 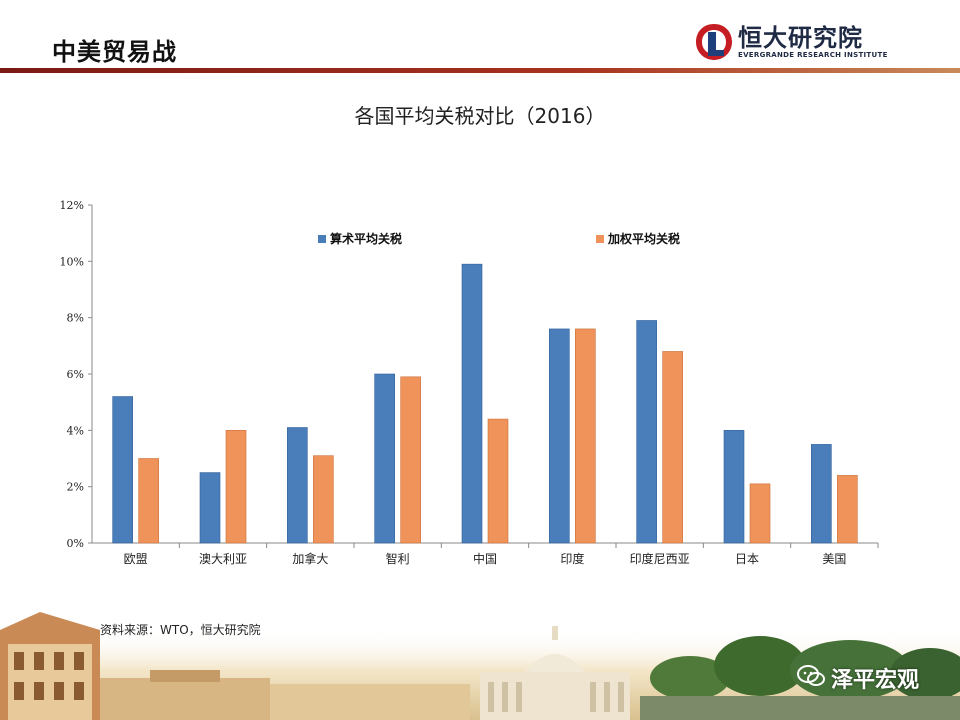 What do you see at coordinates (660, 558) in the screenshot?
I see `x-tick-label: 印度尼西亚` at bounding box center [660, 558].